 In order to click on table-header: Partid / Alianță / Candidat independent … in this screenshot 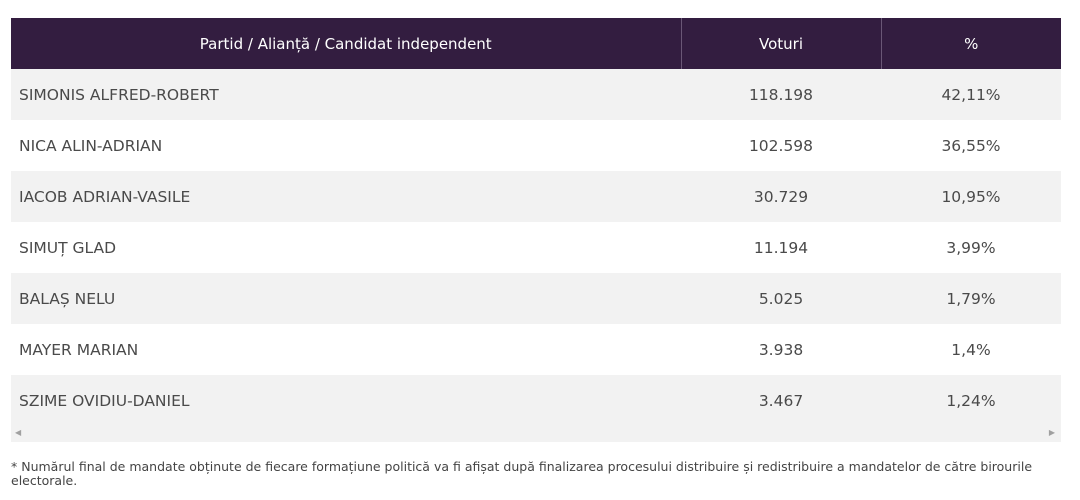, I will do `click(536, 43)`.